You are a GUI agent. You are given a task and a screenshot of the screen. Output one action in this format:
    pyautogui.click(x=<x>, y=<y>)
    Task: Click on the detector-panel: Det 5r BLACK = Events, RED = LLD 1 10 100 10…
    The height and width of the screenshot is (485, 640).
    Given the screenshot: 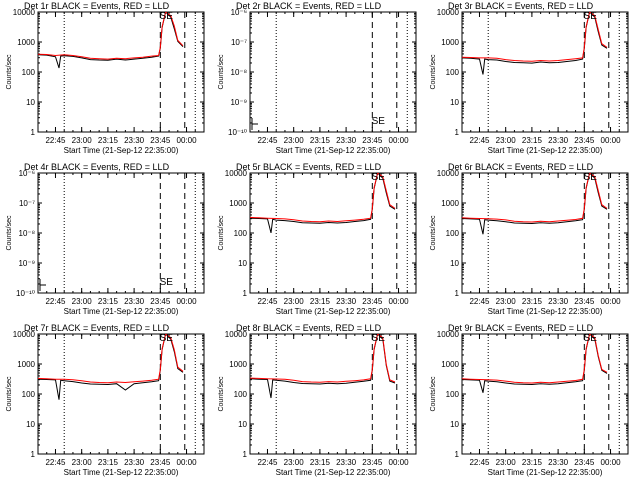 What is the action you would take?
    pyautogui.click(x=317, y=239)
    